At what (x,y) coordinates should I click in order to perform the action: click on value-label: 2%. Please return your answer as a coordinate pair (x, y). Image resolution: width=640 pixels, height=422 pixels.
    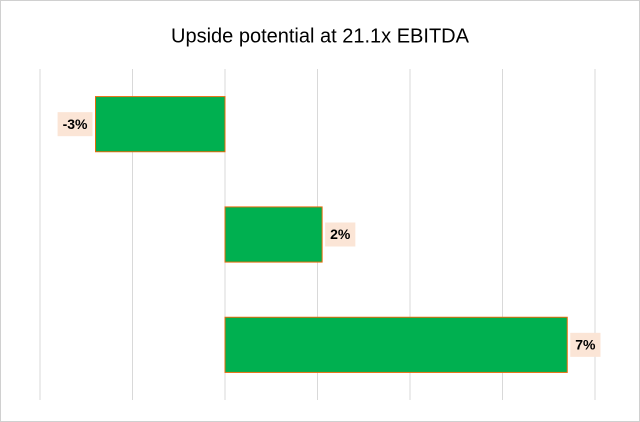
    Looking at the image, I should click on (340, 234).